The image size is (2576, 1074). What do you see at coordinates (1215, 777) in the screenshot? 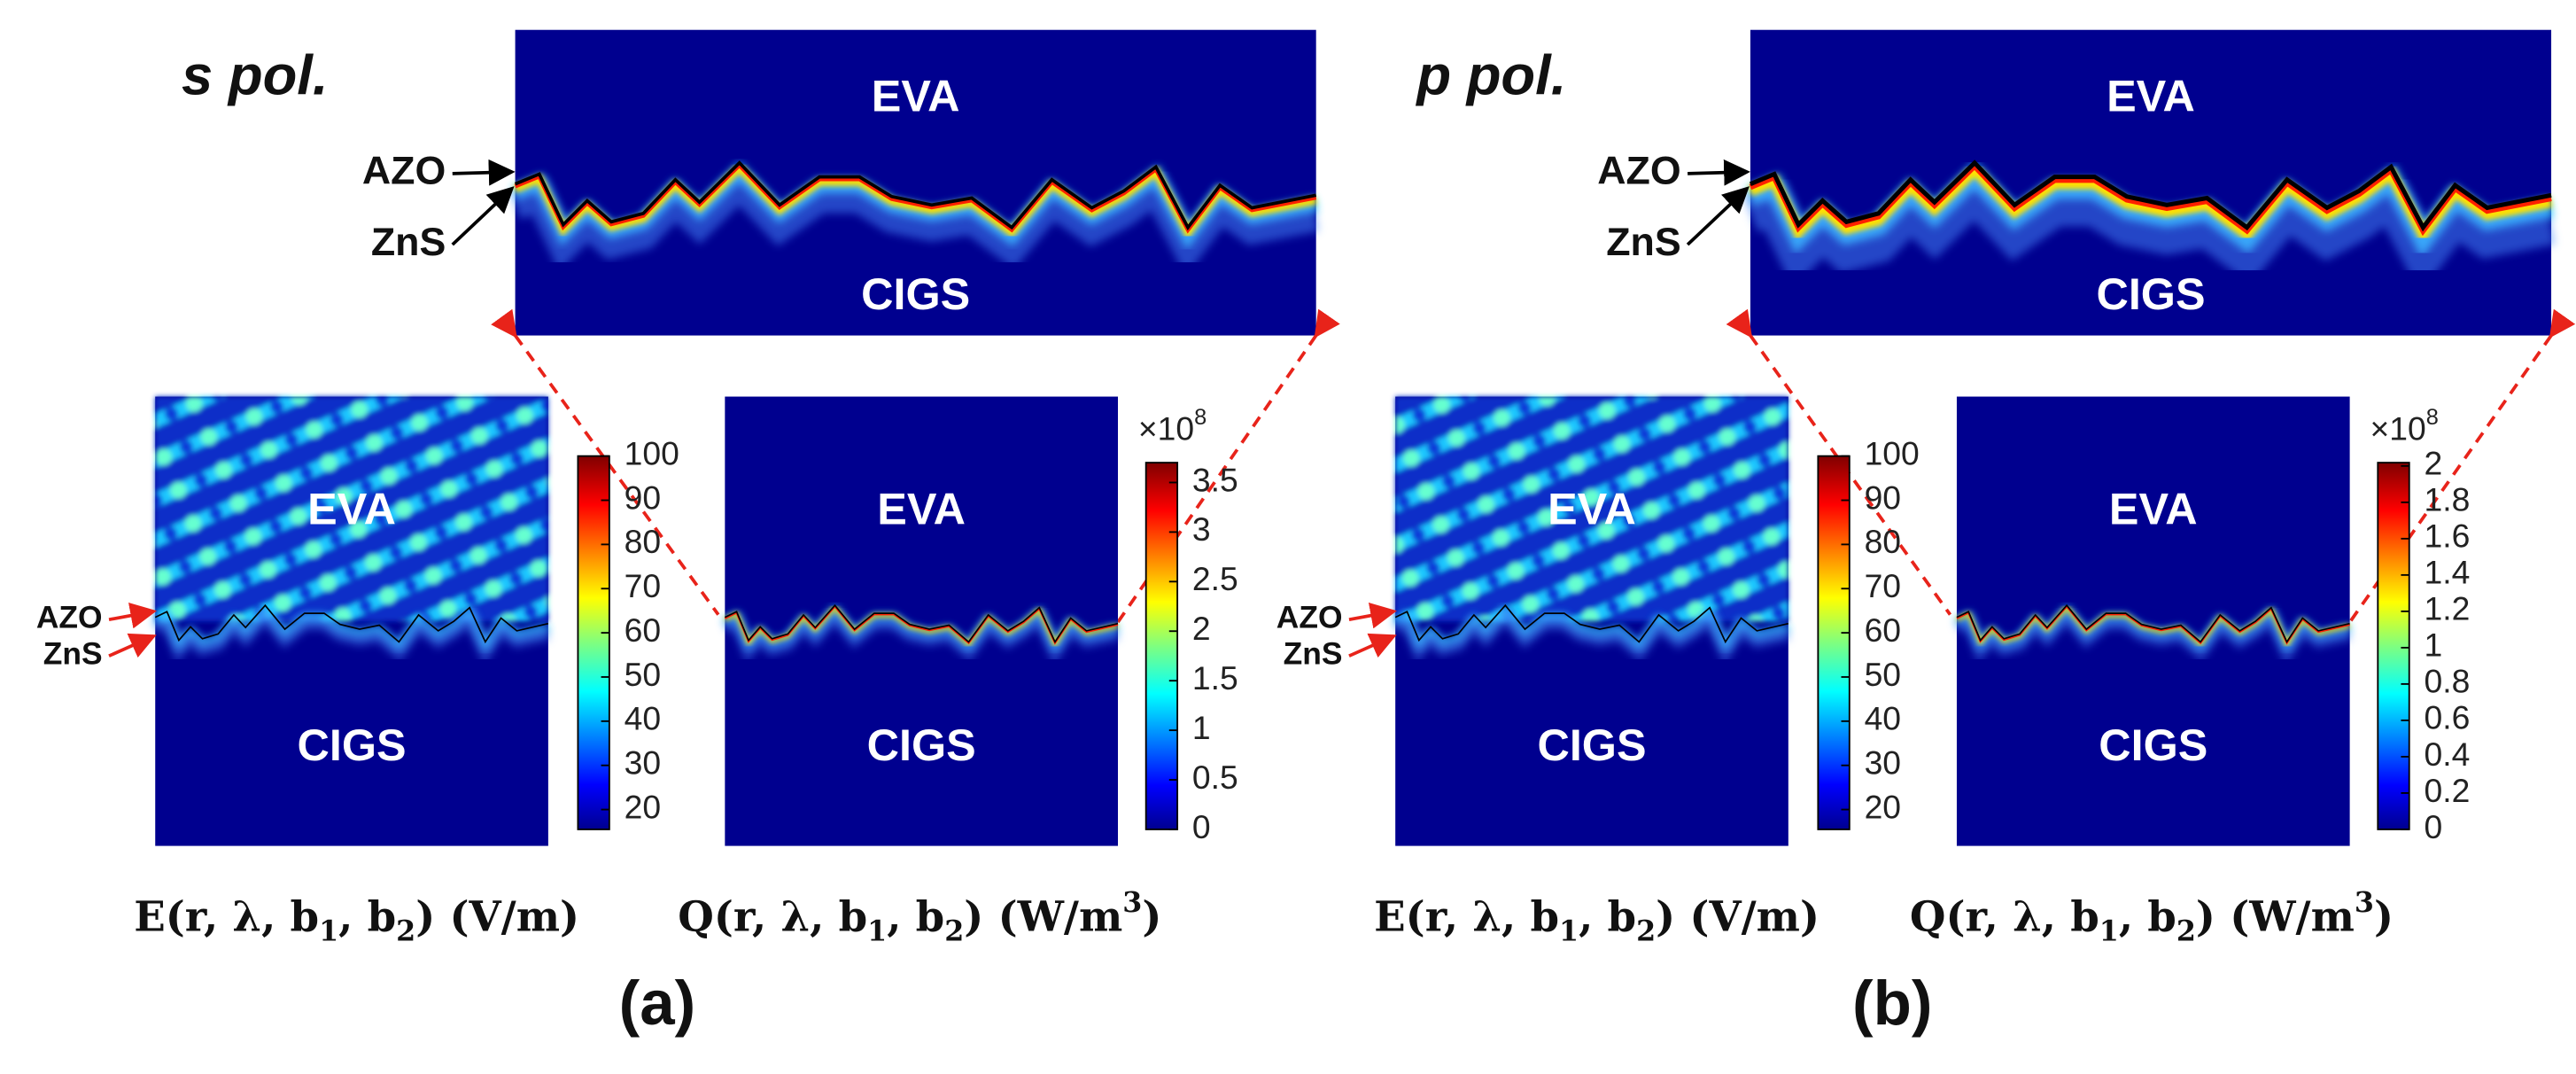
I see `colorbar-tick-label: 0.5` at bounding box center [1215, 777].